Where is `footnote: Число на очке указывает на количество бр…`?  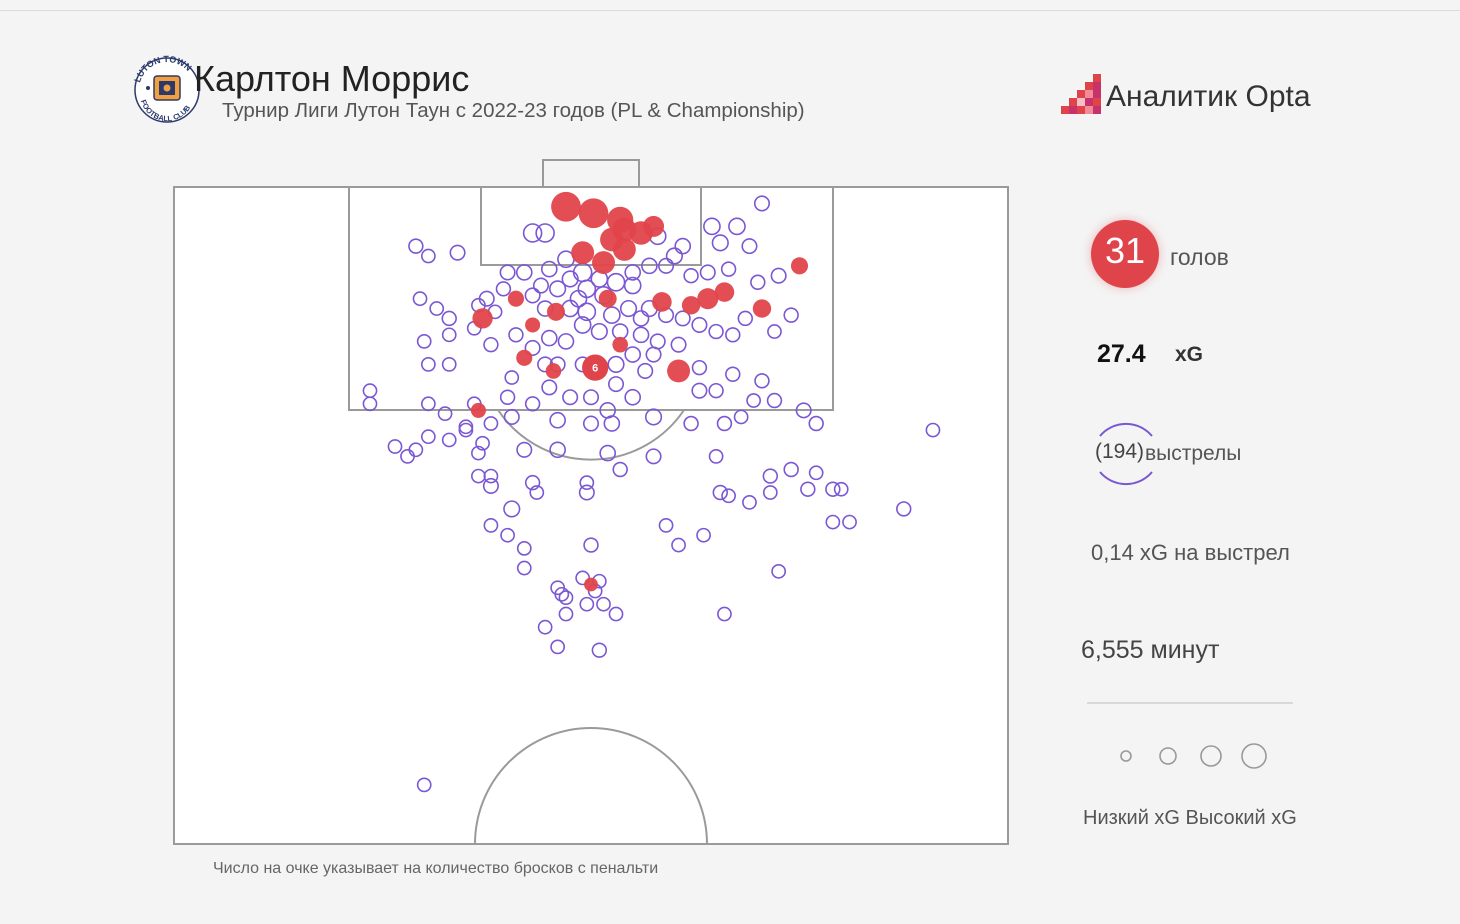
footnote: Число на очке указывает на количество бр… is located at coordinates (436, 868).